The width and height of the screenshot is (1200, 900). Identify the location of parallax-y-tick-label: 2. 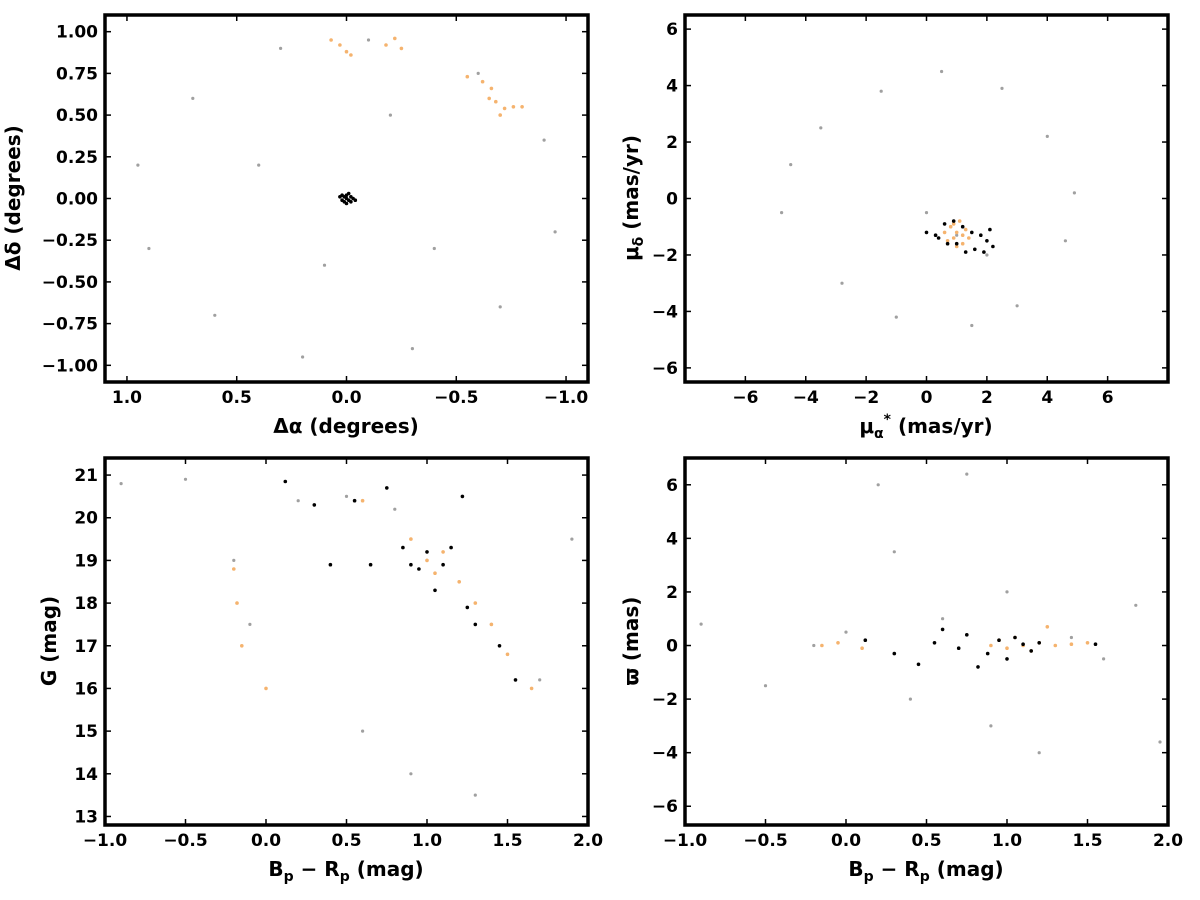
(672, 593).